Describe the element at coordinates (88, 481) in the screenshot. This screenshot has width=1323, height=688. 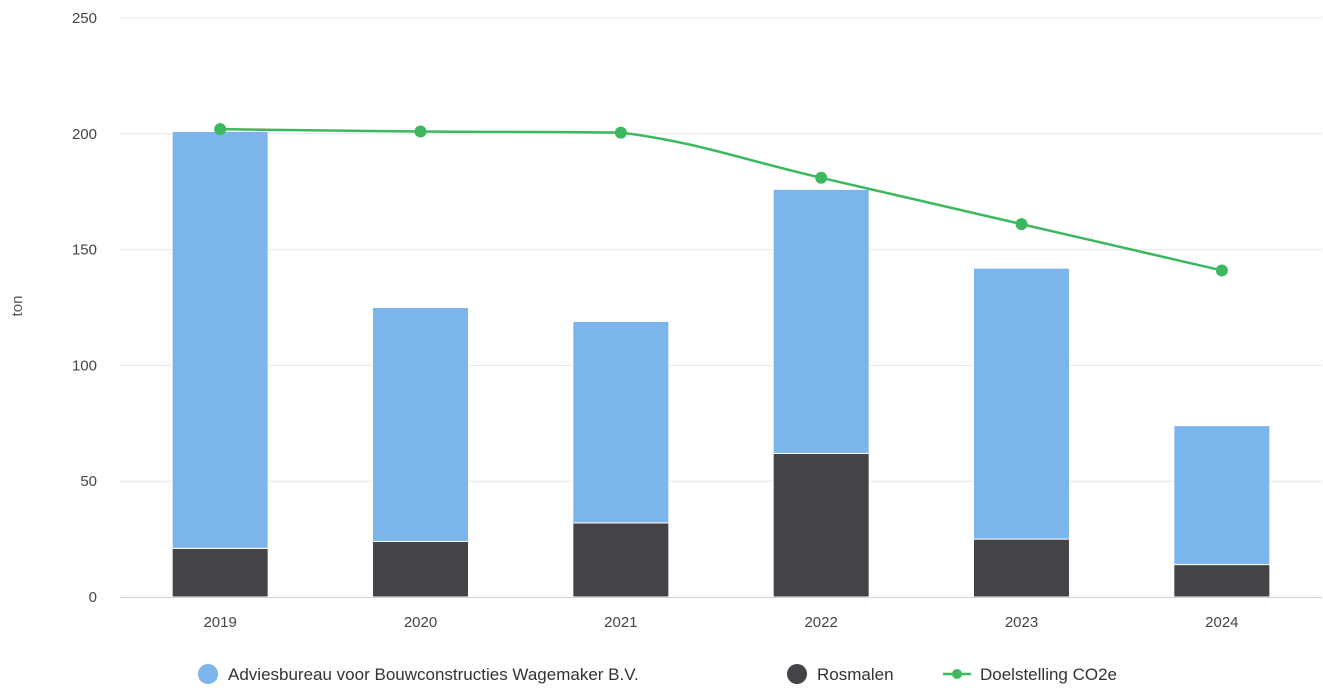
I see `y-tick-label: 50` at that location.